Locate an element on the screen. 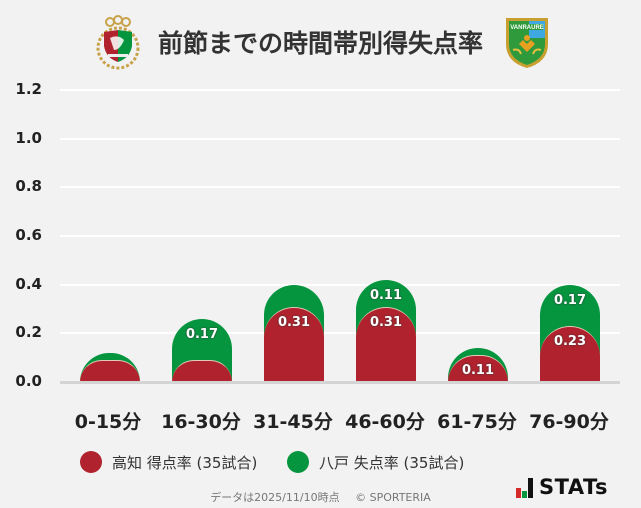 Image resolution: width=641 pixels, height=508 pixels. legend-label: 高知 得点率 (35試合) is located at coordinates (185, 462).